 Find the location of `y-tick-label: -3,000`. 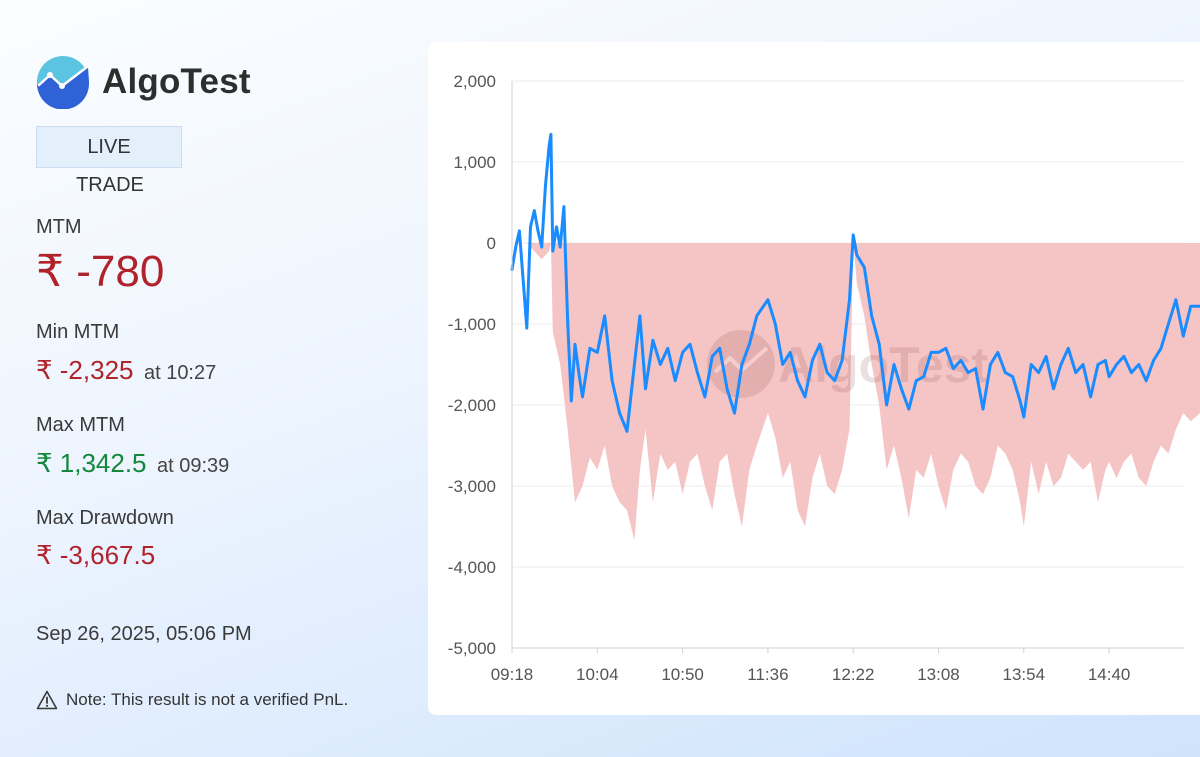

y-tick-label: -3,000 is located at coordinates (472, 486).